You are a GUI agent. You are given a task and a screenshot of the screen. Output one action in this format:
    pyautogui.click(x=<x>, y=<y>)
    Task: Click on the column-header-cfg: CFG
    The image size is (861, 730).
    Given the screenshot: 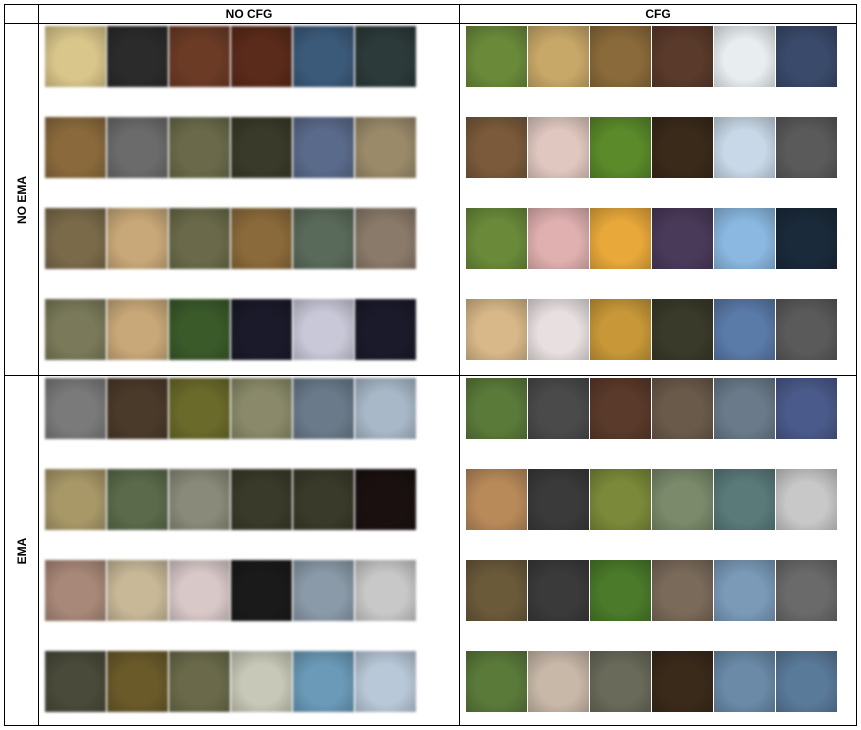 What is the action you would take?
    pyautogui.click(x=658, y=14)
    